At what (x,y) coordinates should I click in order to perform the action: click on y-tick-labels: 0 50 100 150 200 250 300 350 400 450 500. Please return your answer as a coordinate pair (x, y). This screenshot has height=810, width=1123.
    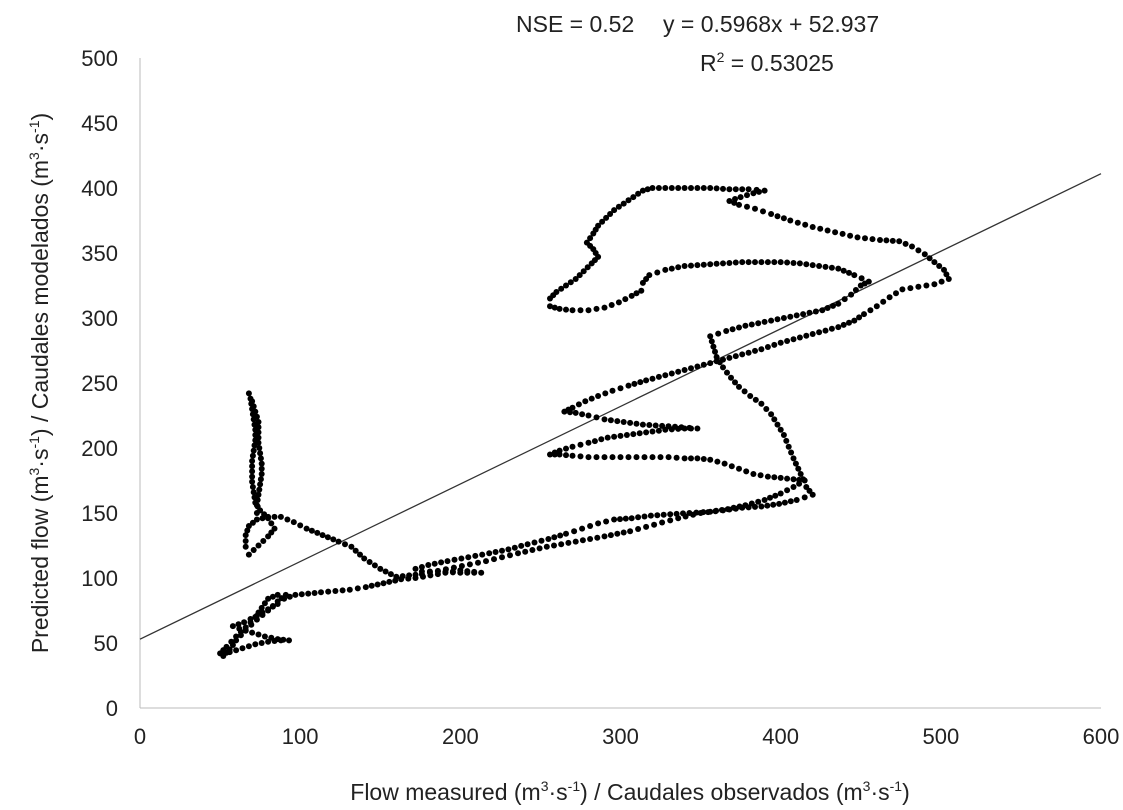
    Looking at the image, I should click on (99, 383).